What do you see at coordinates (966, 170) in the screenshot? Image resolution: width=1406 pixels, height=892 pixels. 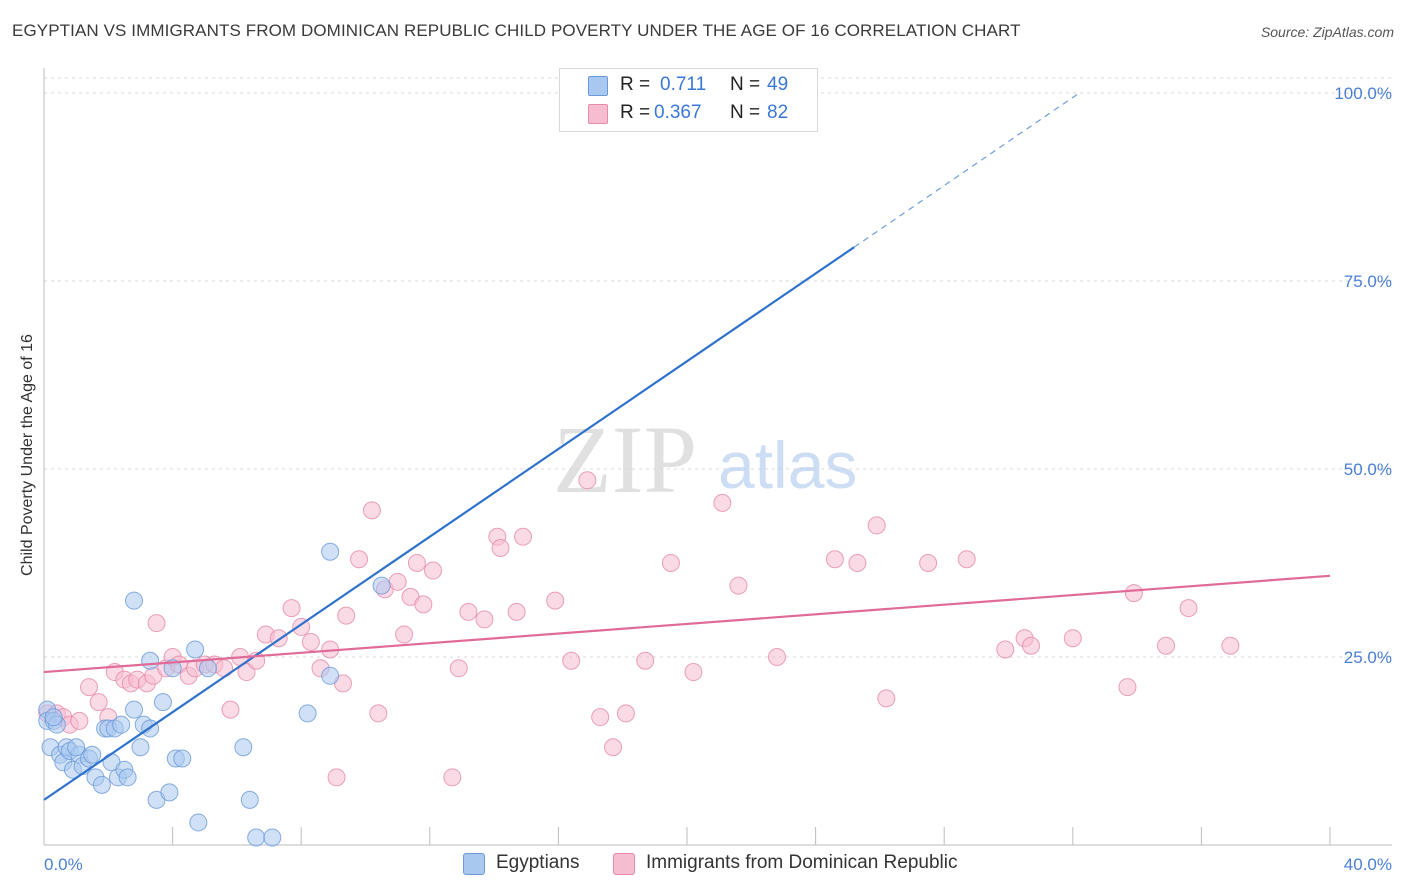 I see `egyptian-trend-extension` at bounding box center [966, 170].